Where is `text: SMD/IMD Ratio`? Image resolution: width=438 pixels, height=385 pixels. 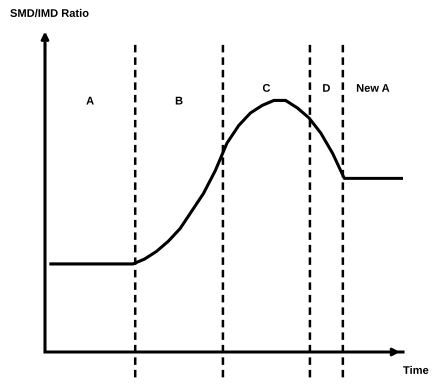 text: SMD/IMD Ratio is located at coordinates (49, 13).